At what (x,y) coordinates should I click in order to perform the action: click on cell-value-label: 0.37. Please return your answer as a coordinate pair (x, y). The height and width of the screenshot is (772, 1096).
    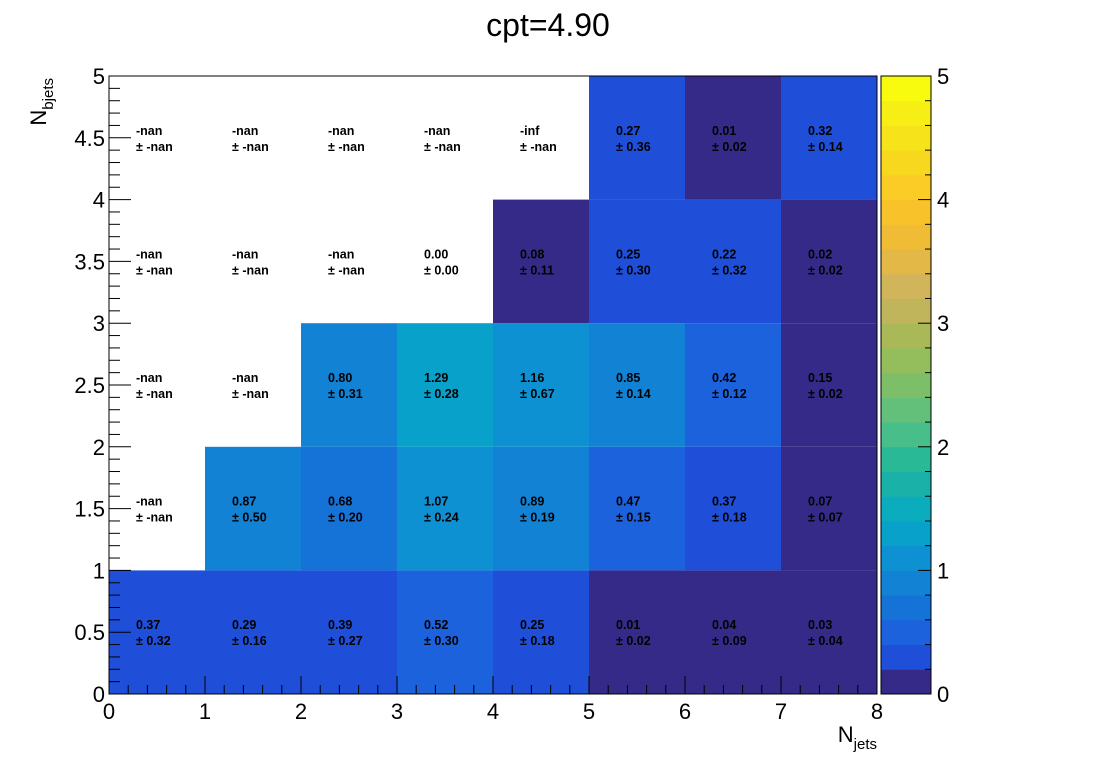
    Looking at the image, I should click on (148, 625).